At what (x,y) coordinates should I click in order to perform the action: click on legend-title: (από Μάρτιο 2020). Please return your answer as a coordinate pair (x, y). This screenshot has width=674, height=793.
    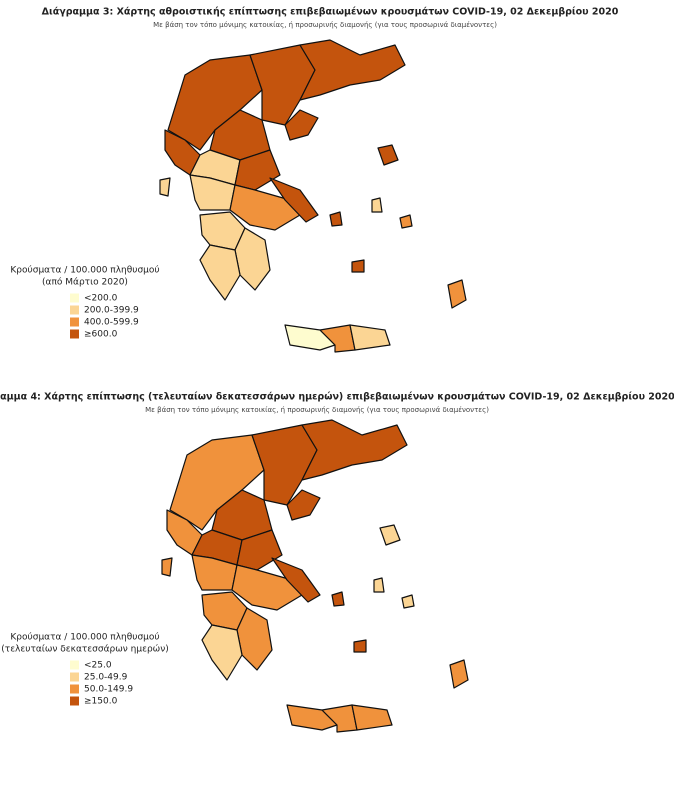
    Looking at the image, I should click on (85, 282).